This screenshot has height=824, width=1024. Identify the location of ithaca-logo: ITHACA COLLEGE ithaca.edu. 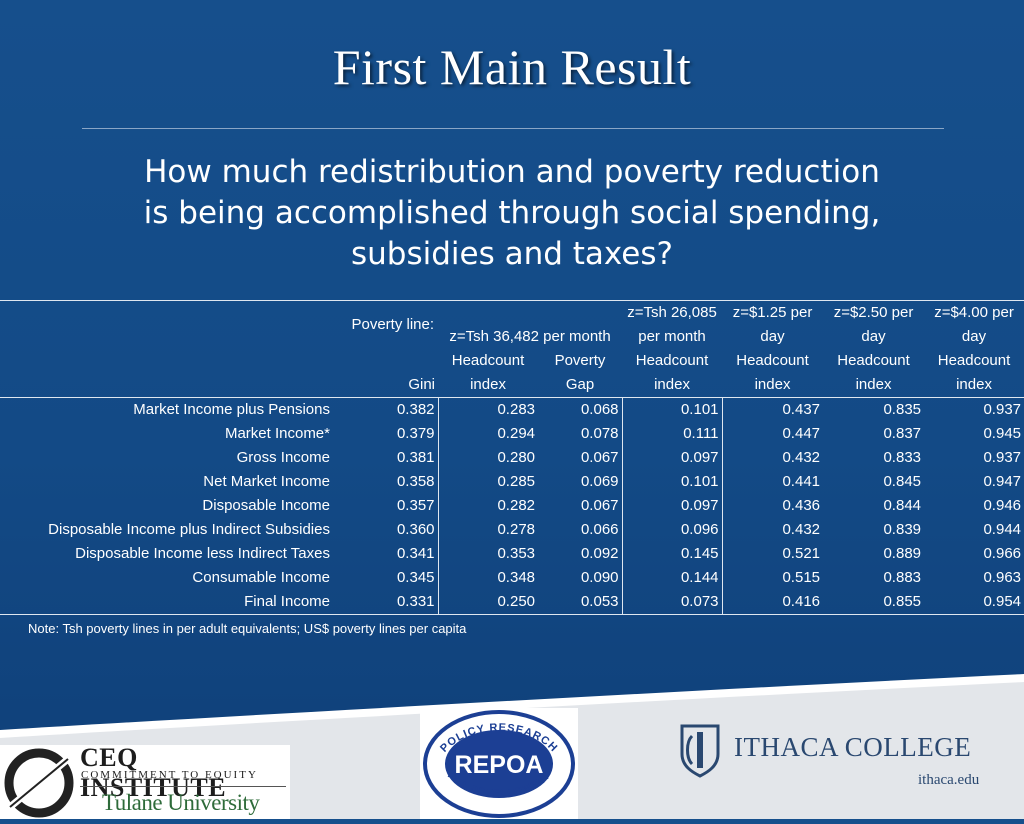
(841, 758).